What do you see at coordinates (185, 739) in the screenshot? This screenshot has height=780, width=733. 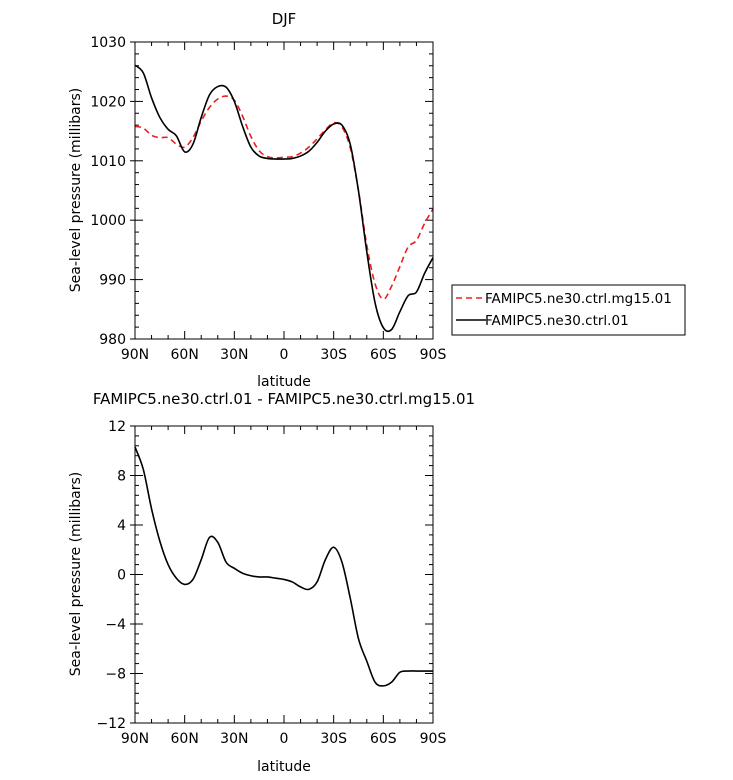 I see `bottom-x-tick-label: 60N` at bounding box center [185, 739].